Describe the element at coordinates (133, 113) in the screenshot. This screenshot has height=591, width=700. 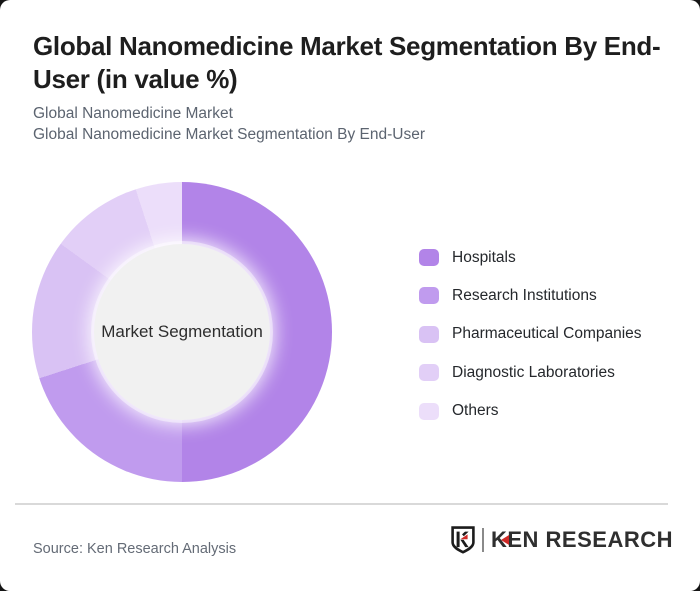
I see `subtitle-line-1: Global Nanomedicine Market` at that location.